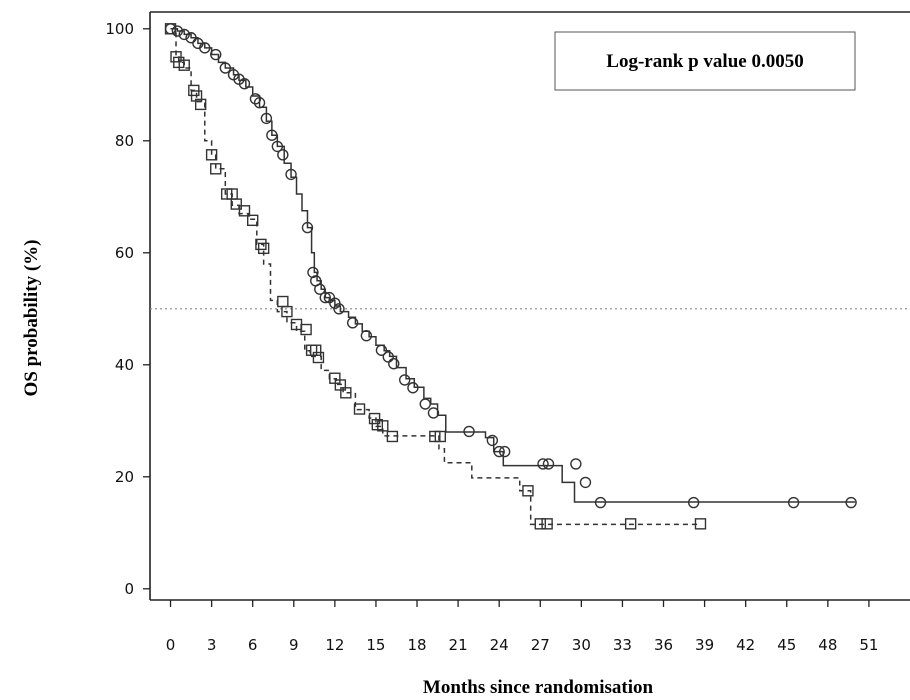  Describe the element at coordinates (540, 645) in the screenshot. I see `x-tick-label: 27` at that location.